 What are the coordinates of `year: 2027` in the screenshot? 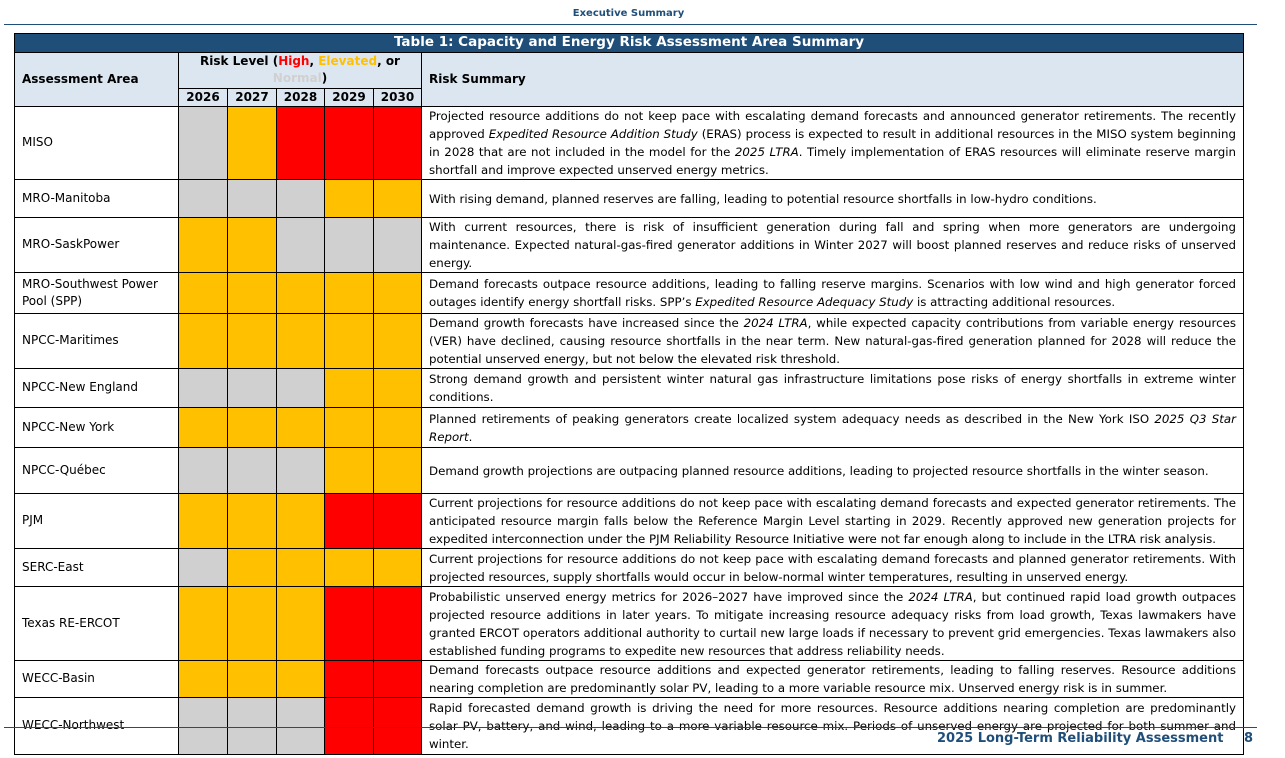 It's located at (252, 97).